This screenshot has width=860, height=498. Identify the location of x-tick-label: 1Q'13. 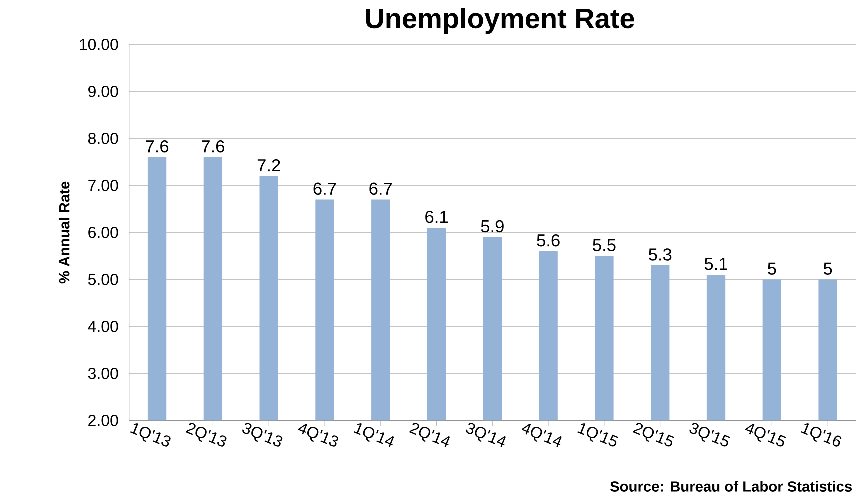
(150, 435).